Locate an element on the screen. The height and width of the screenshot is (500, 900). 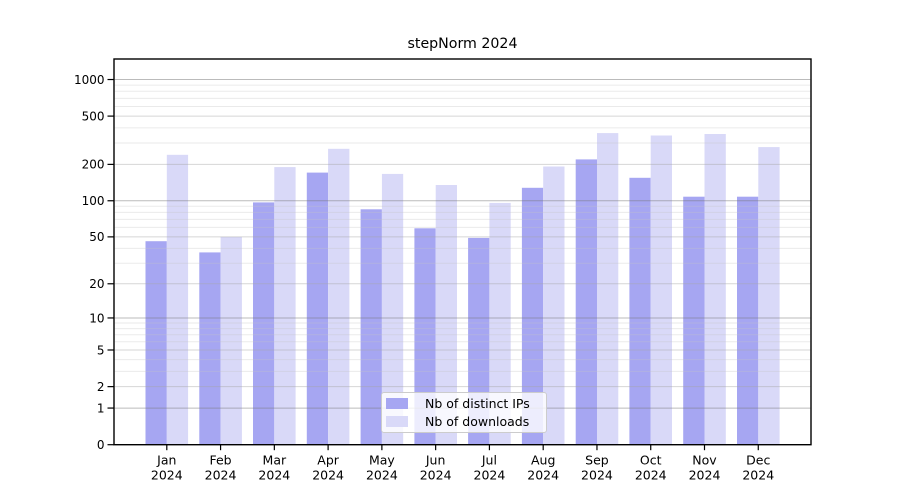
legend-item-downloads: Nb of downloads is located at coordinates (466, 421).